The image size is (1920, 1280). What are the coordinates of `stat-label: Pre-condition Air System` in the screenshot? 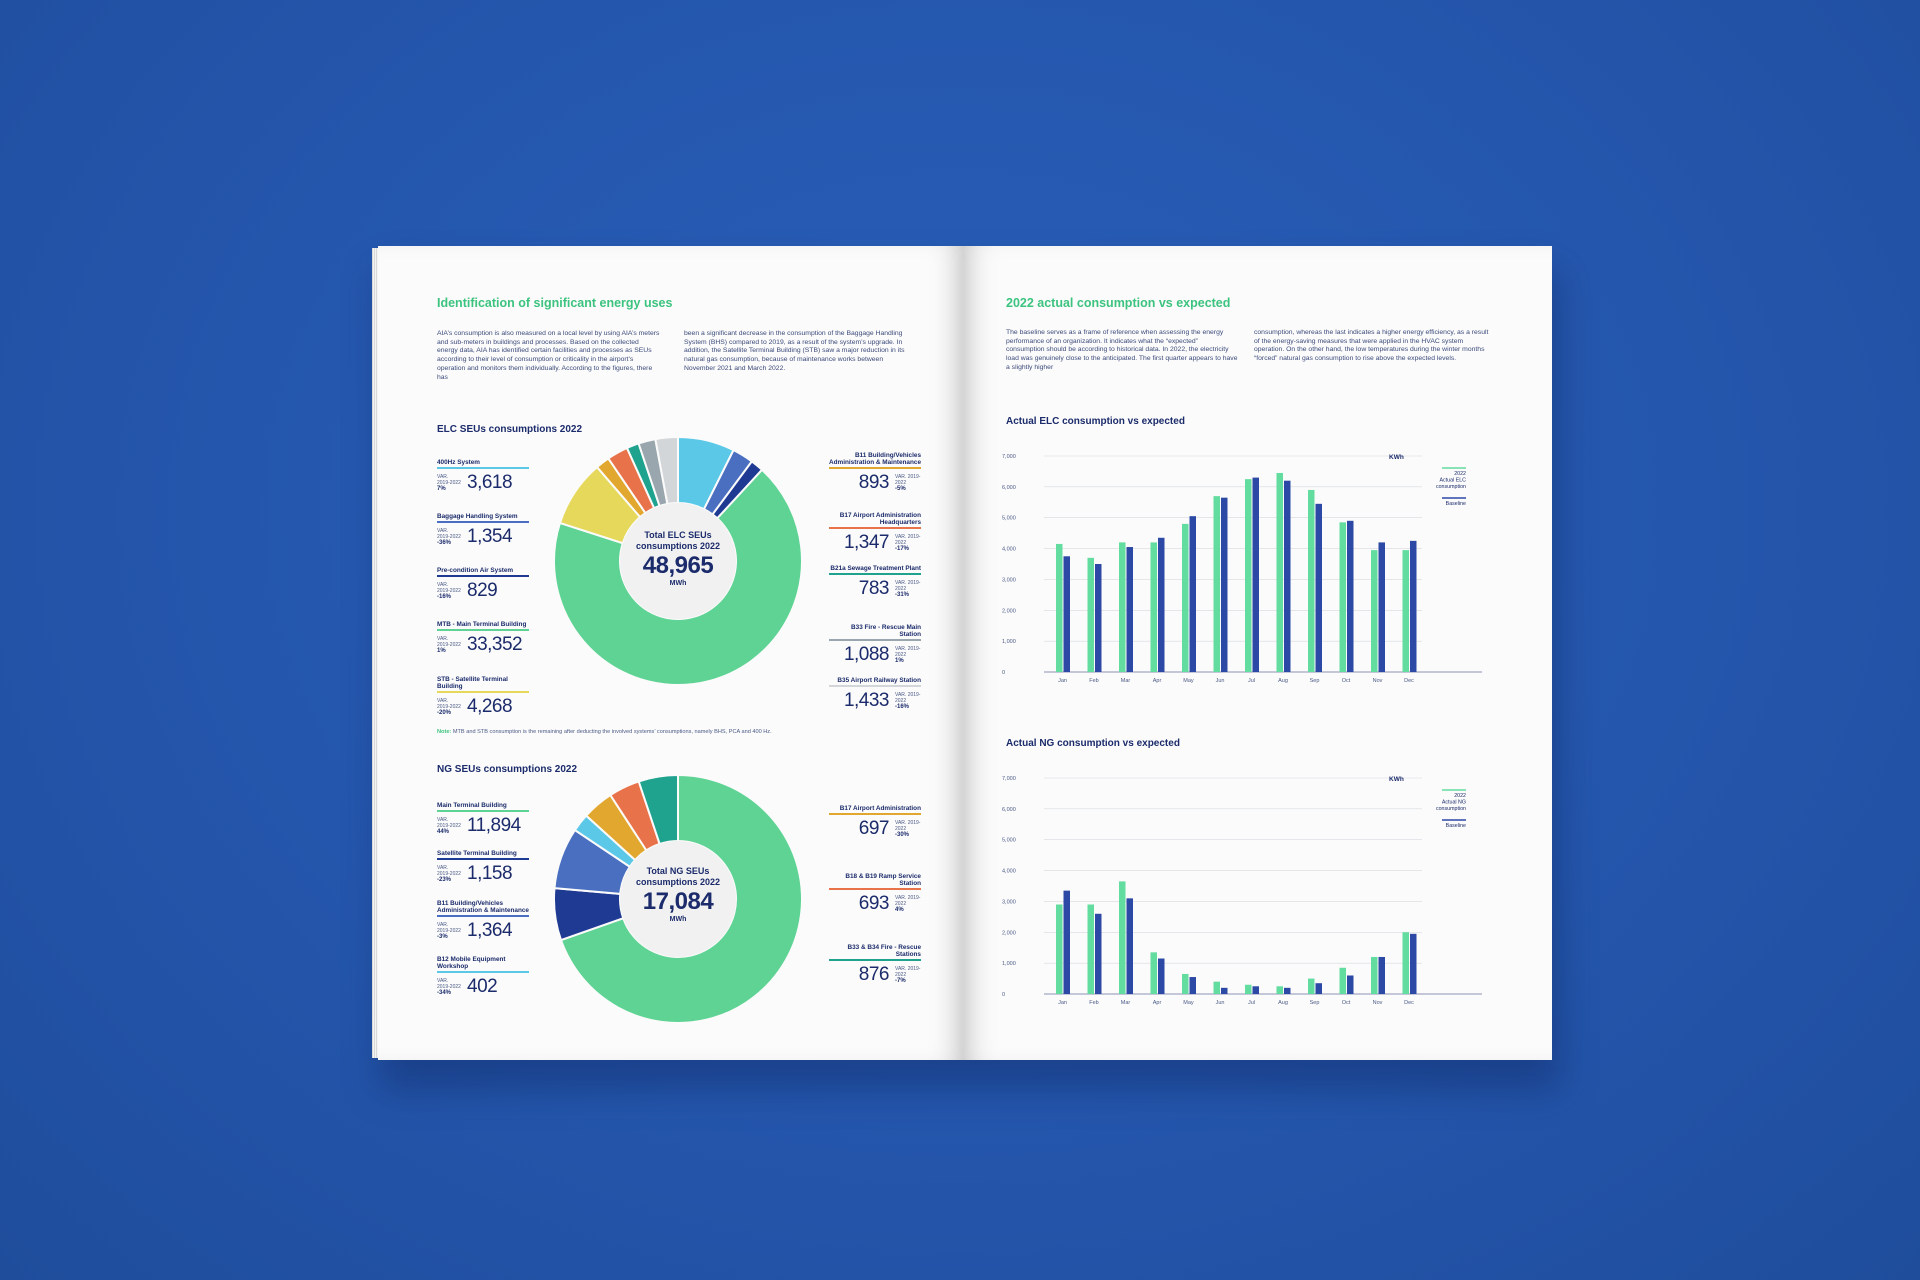 It's located at (475, 570).